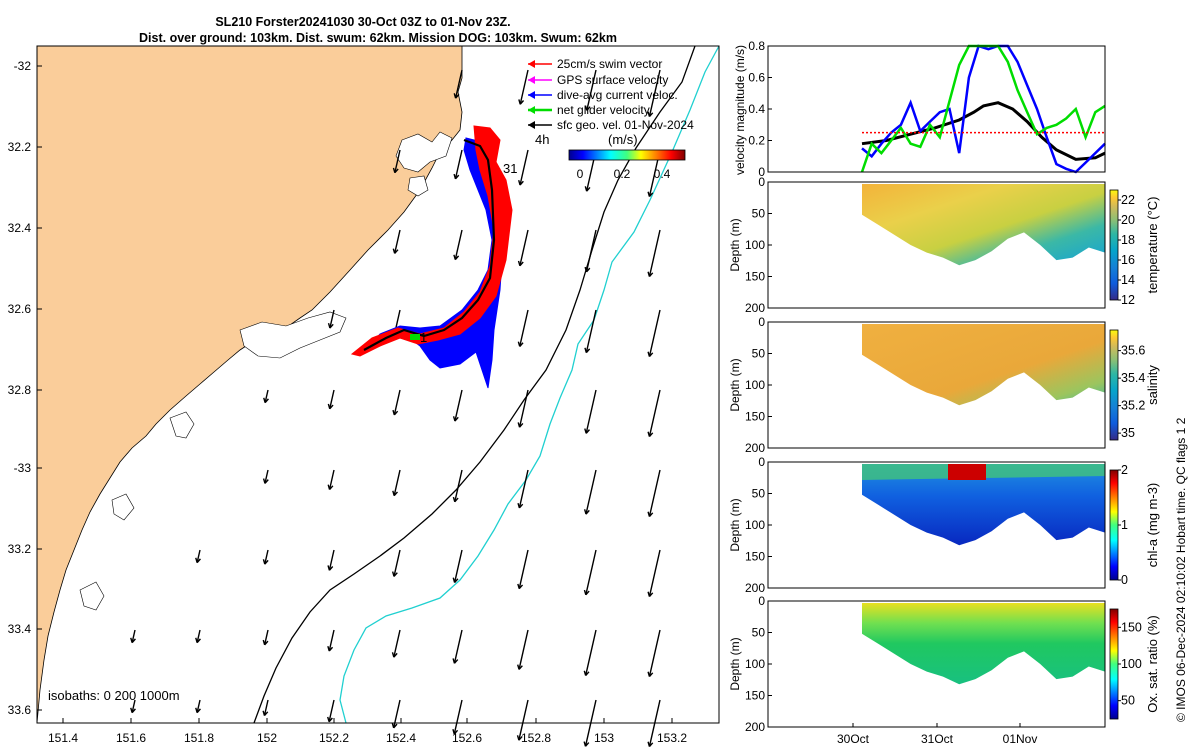 The height and width of the screenshot is (750, 1200). What do you see at coordinates (1128, 701) in the screenshot?
I see `colorbar-tick-label: 50` at bounding box center [1128, 701].